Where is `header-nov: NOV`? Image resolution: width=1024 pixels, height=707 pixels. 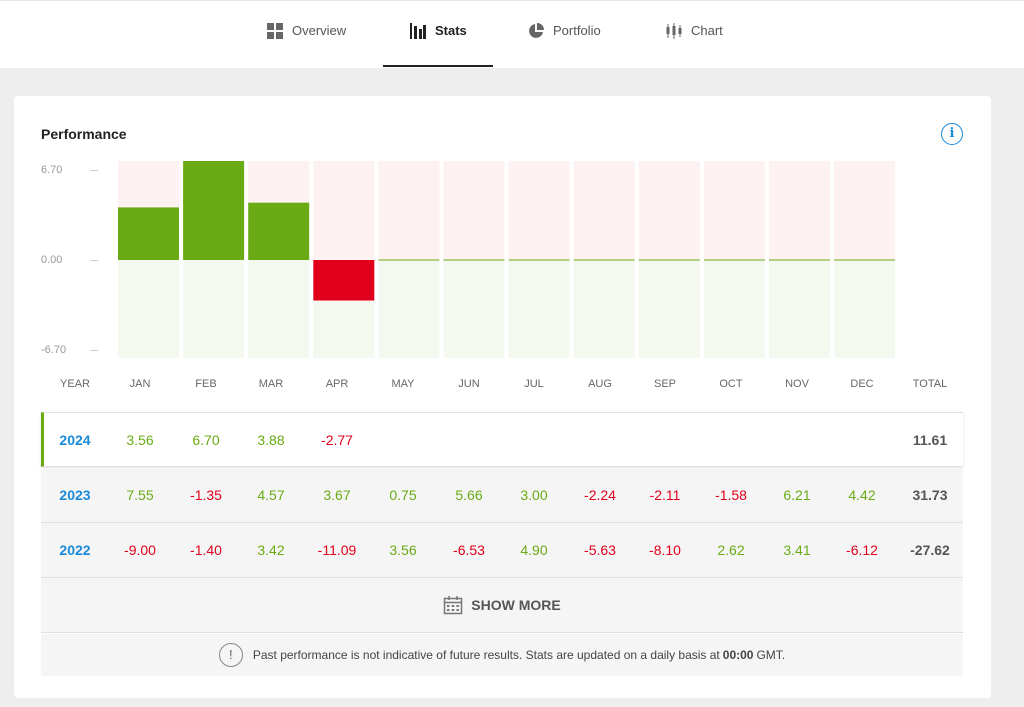
header-nov: NOV is located at coordinates (797, 384).